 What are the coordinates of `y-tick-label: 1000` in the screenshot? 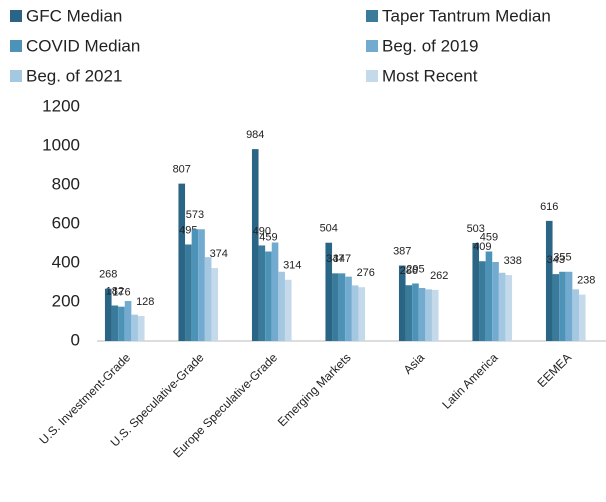 It's located at (61, 144).